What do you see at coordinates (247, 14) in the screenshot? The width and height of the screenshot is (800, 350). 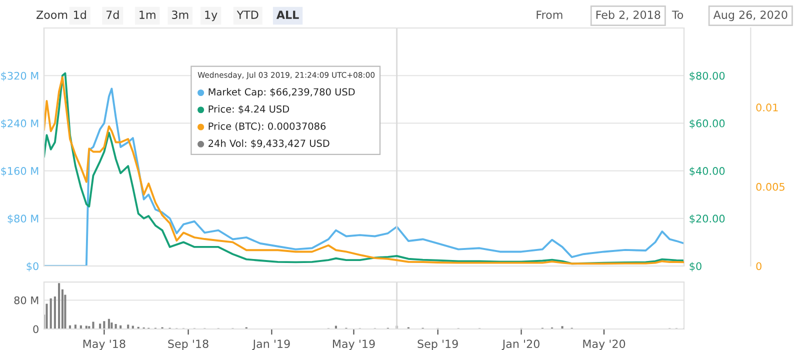 I see `text: YTD` at bounding box center [247, 14].